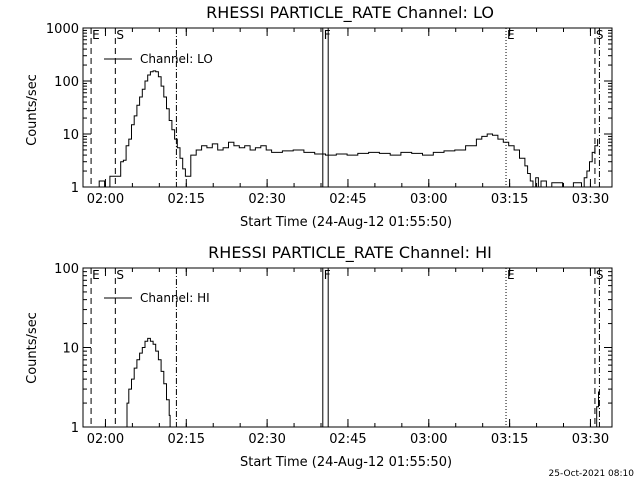 The height and width of the screenshot is (480, 640). I want to click on timestamp-footer: 25-Oct-2021 08:10, so click(592, 474).